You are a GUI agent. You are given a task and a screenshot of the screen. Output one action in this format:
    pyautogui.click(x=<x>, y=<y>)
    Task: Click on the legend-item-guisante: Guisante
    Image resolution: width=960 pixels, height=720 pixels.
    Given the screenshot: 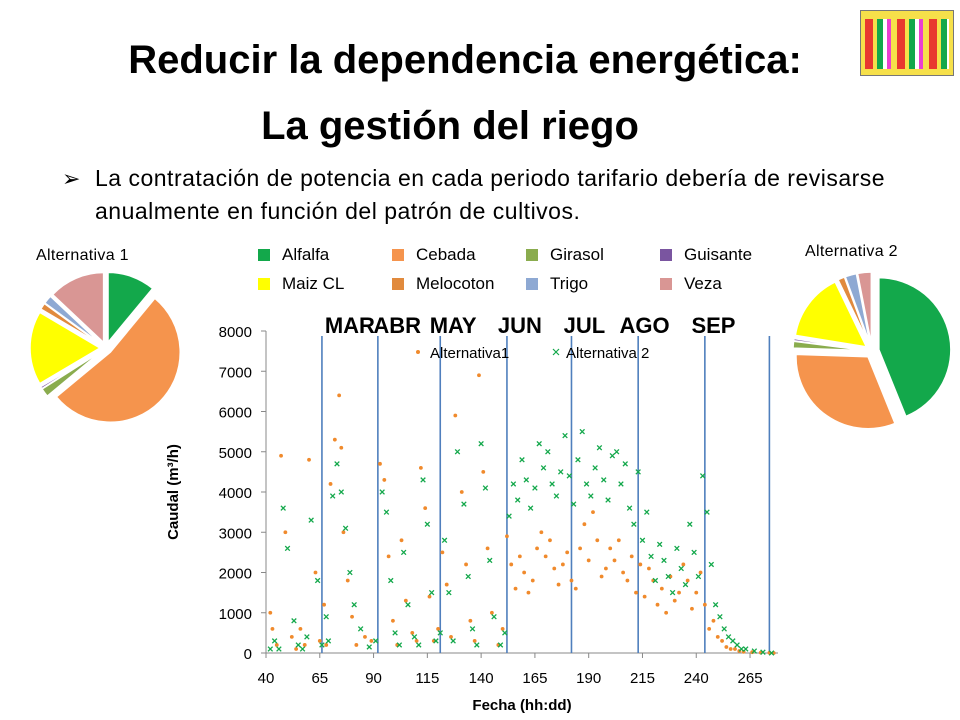 What is the action you would take?
    pyautogui.click(x=706, y=255)
    